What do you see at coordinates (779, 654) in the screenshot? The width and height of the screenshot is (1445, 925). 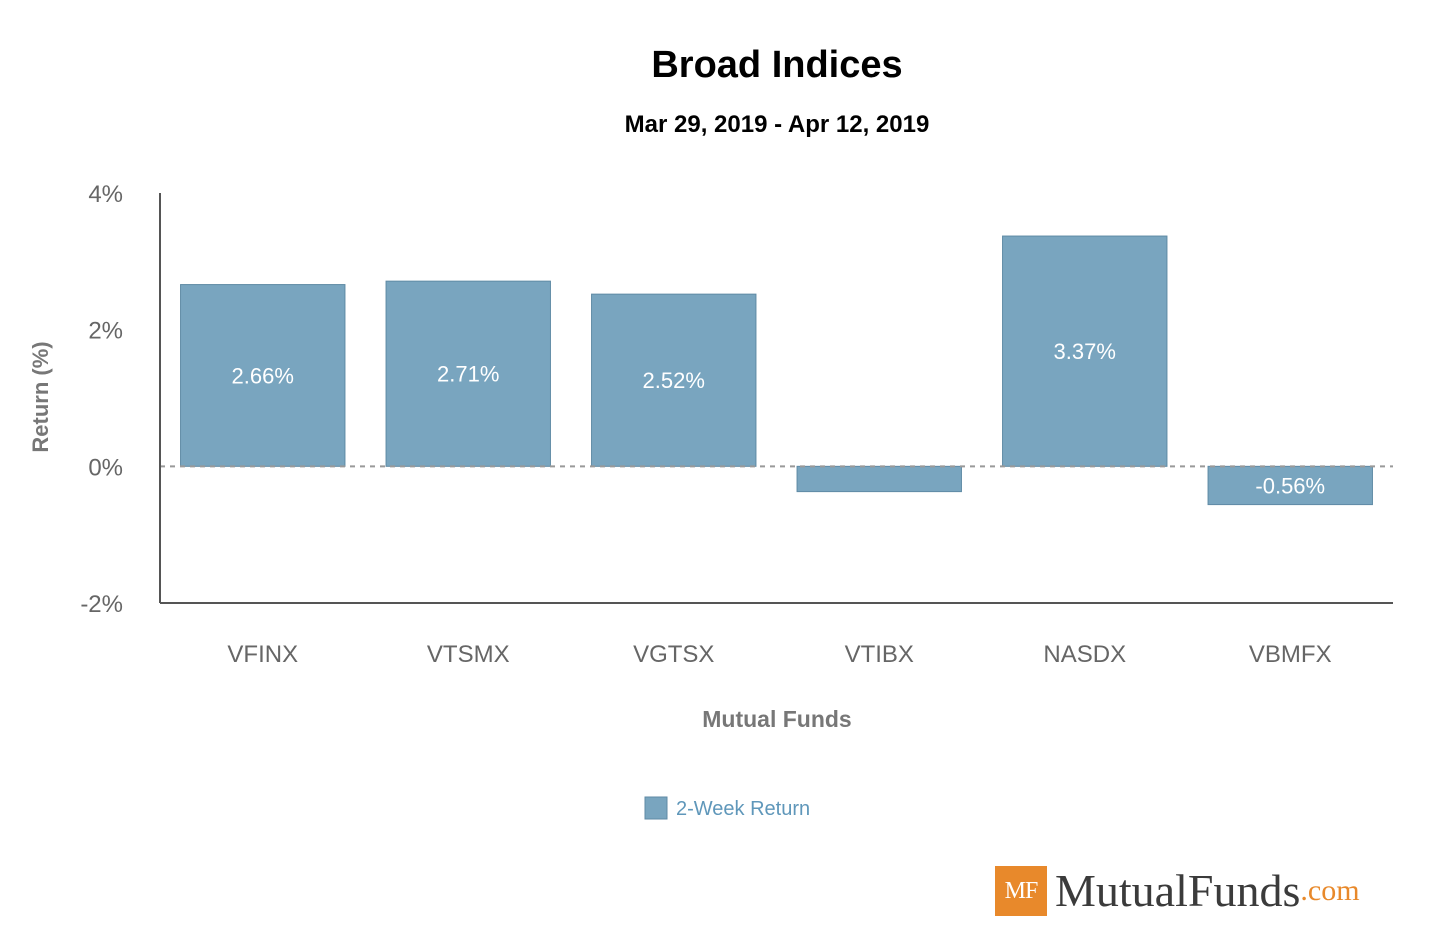 I see `x-tick-labels: VFINX VTSMX VGTSX VTIBX NASDX VBMFX` at bounding box center [779, 654].